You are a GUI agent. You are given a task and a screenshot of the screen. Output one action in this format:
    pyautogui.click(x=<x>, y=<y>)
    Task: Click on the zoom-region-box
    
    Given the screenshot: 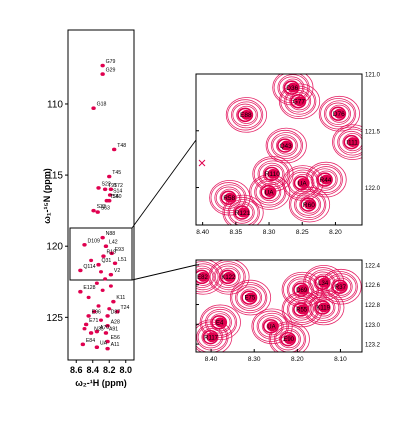 What is the action you would take?
    pyautogui.click(x=101, y=254)
    